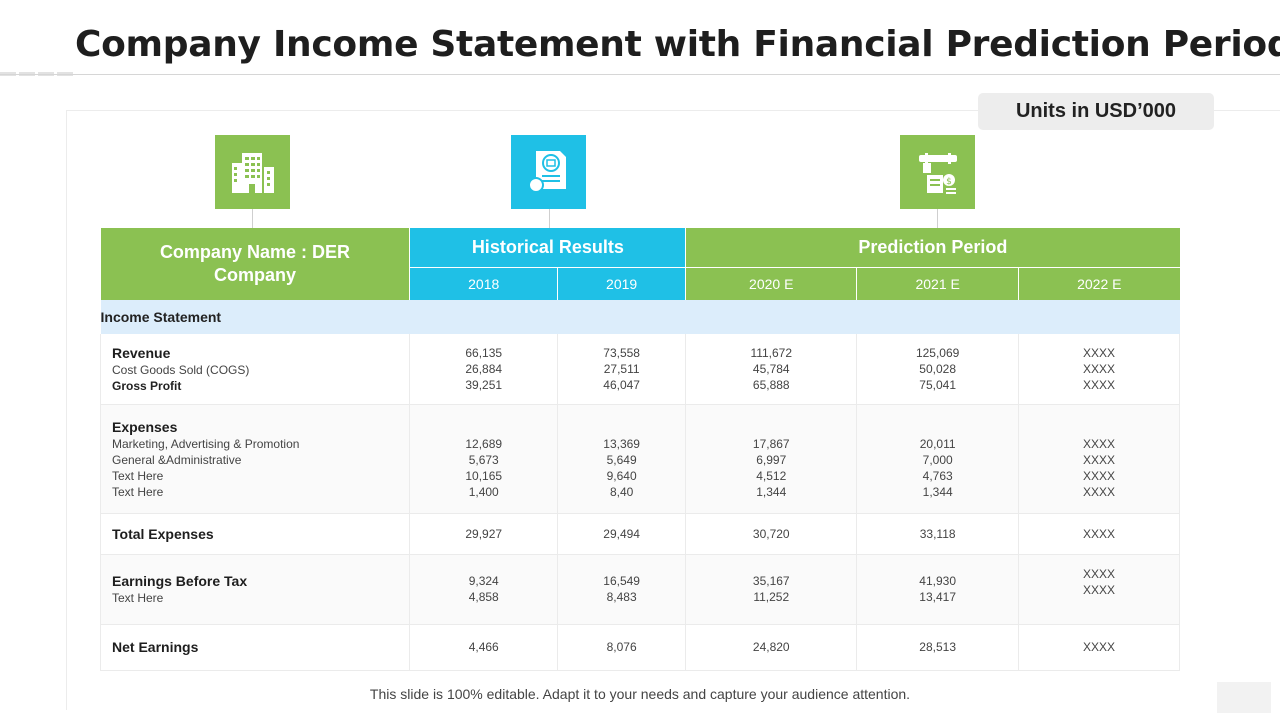 The image size is (1280, 720). I want to click on year-header: 2021 E, so click(937, 283).